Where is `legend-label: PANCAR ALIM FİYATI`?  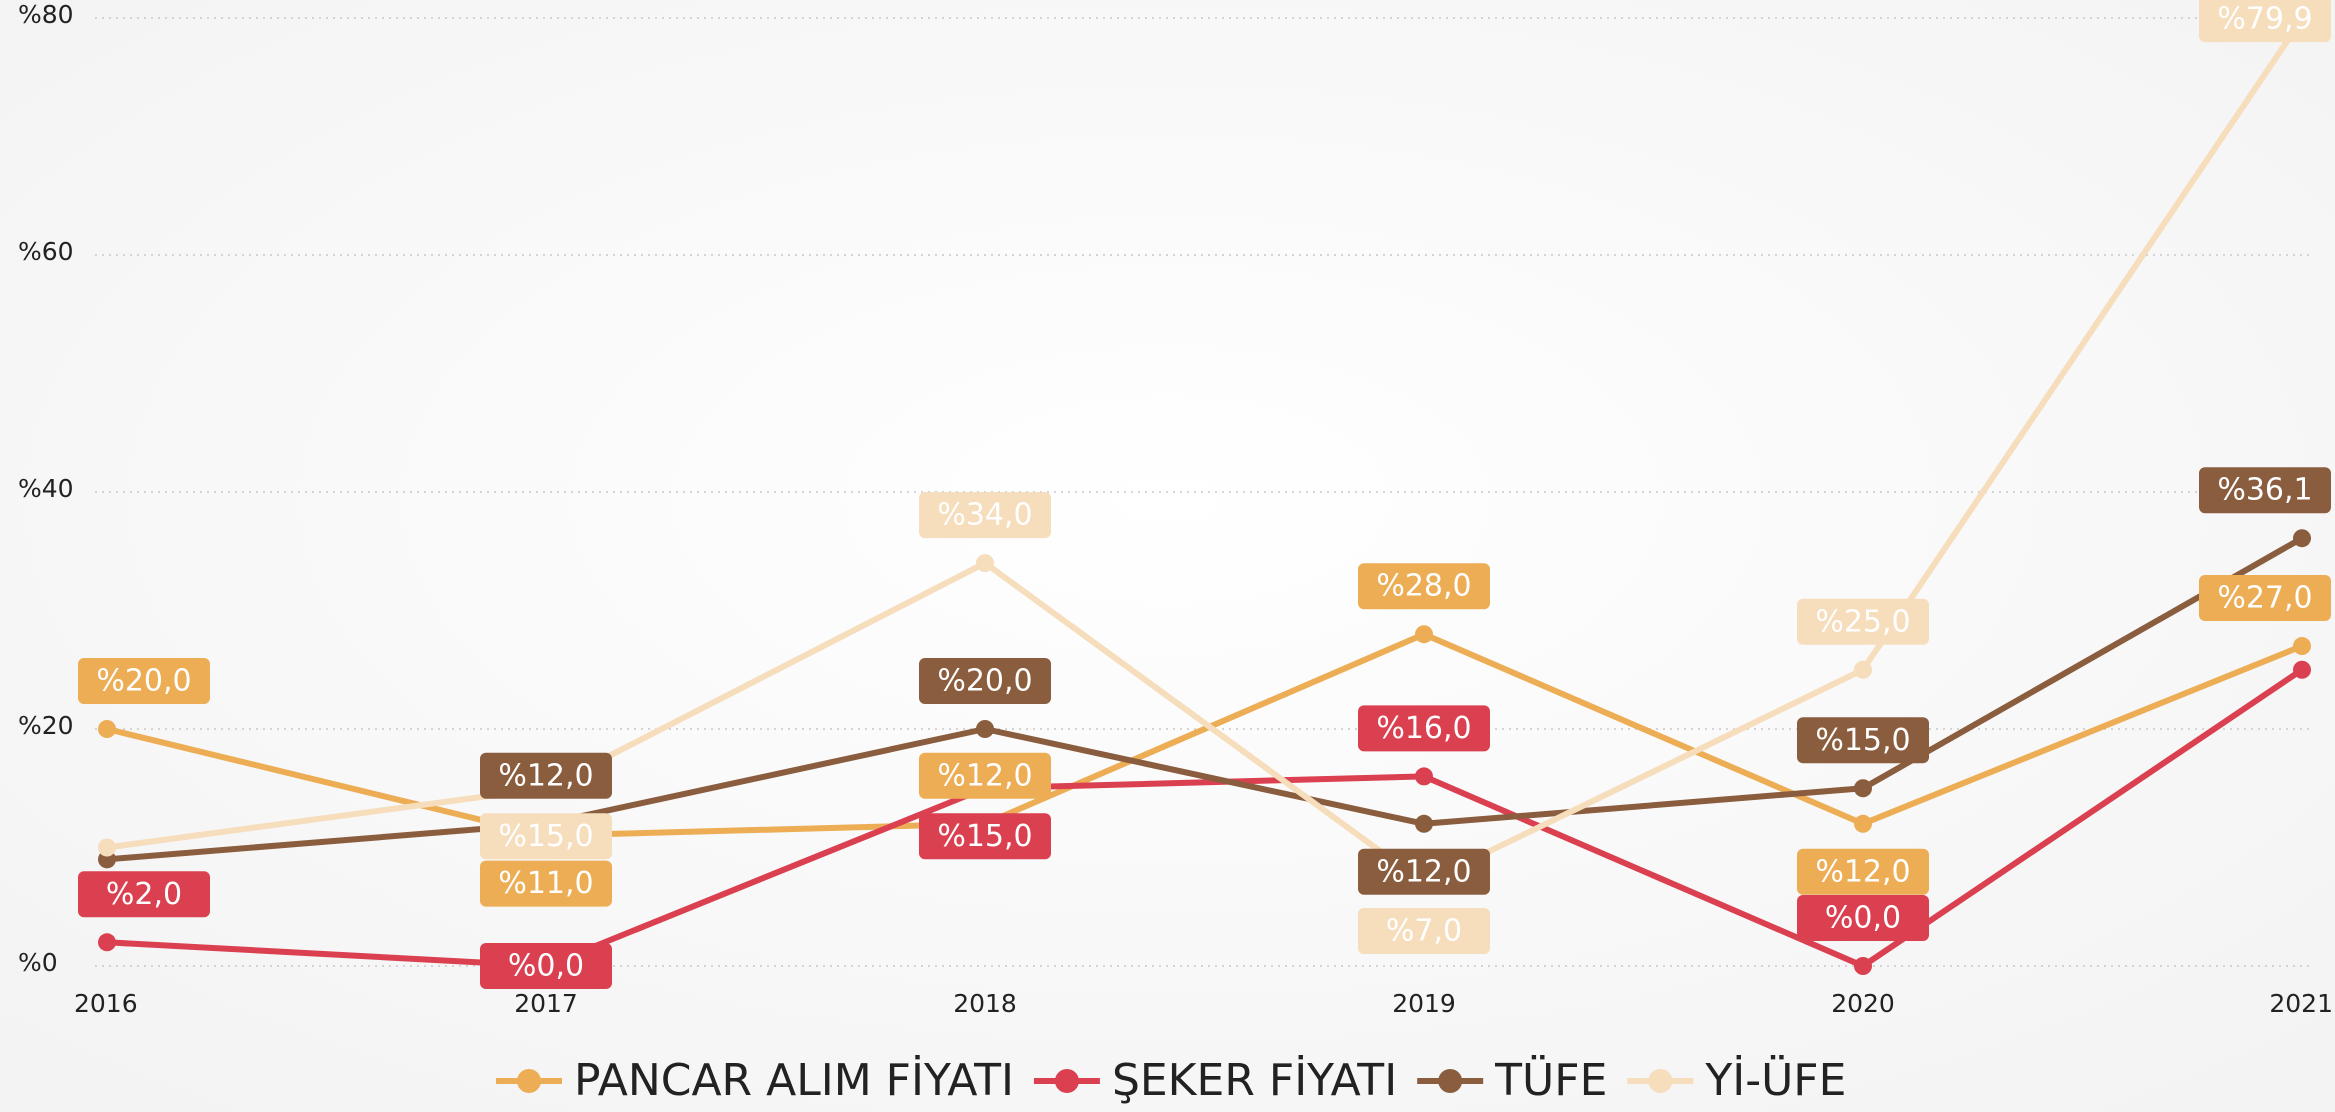 legend-label: PANCAR ALIM FİYATI is located at coordinates (794, 1080).